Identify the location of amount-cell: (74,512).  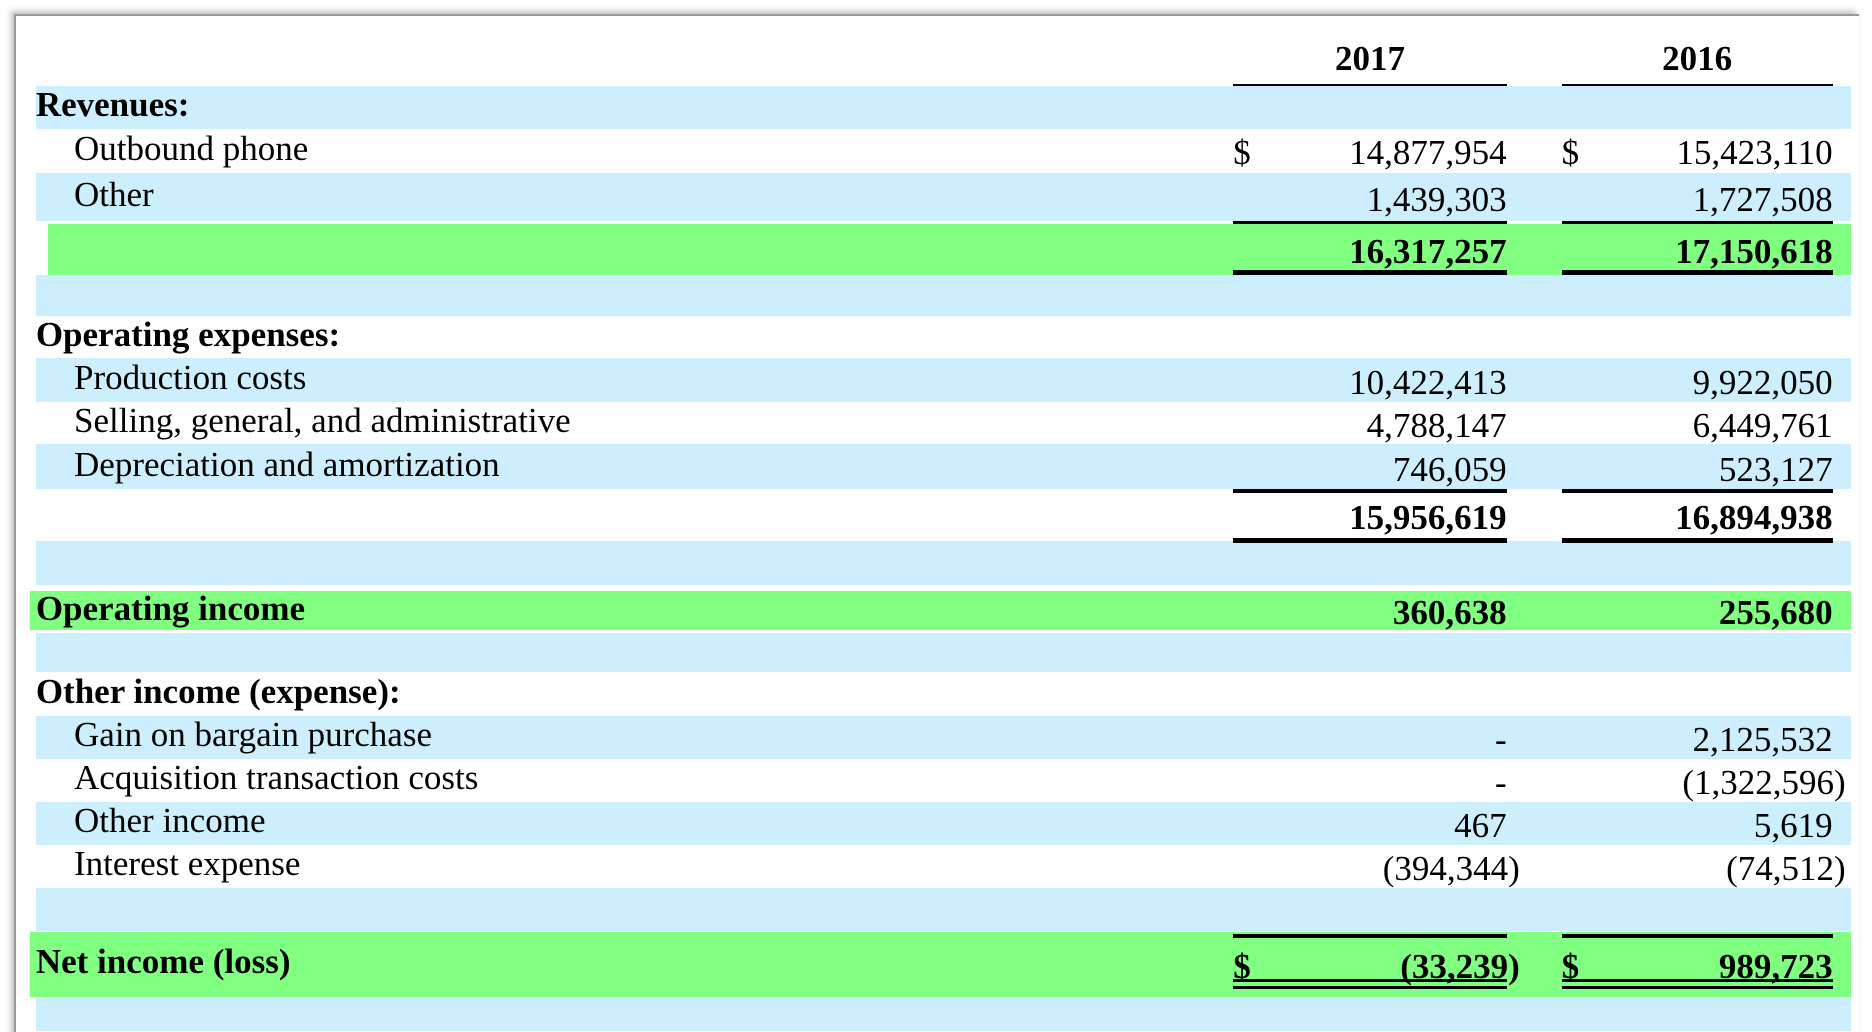
(1704, 869).